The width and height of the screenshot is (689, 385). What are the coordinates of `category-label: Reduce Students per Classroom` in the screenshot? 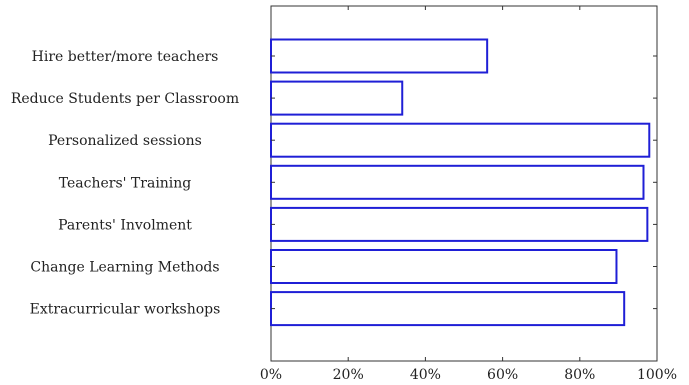 It's located at (125, 99).